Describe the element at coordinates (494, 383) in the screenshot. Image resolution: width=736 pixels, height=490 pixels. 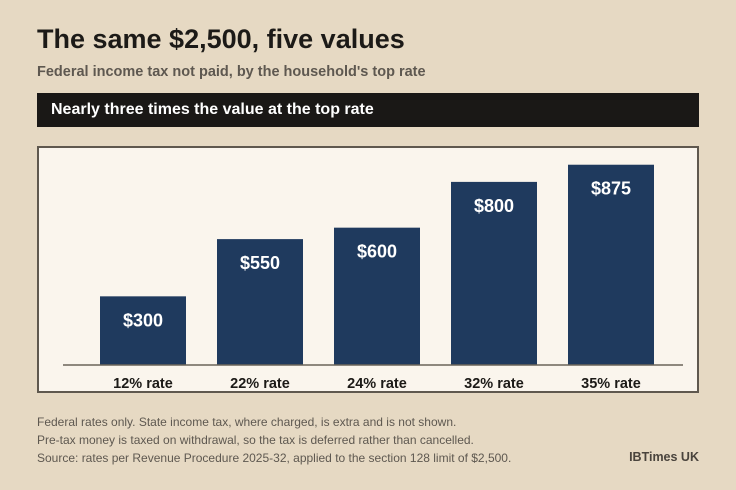
I see `x-tick-label: 32% rate` at that location.